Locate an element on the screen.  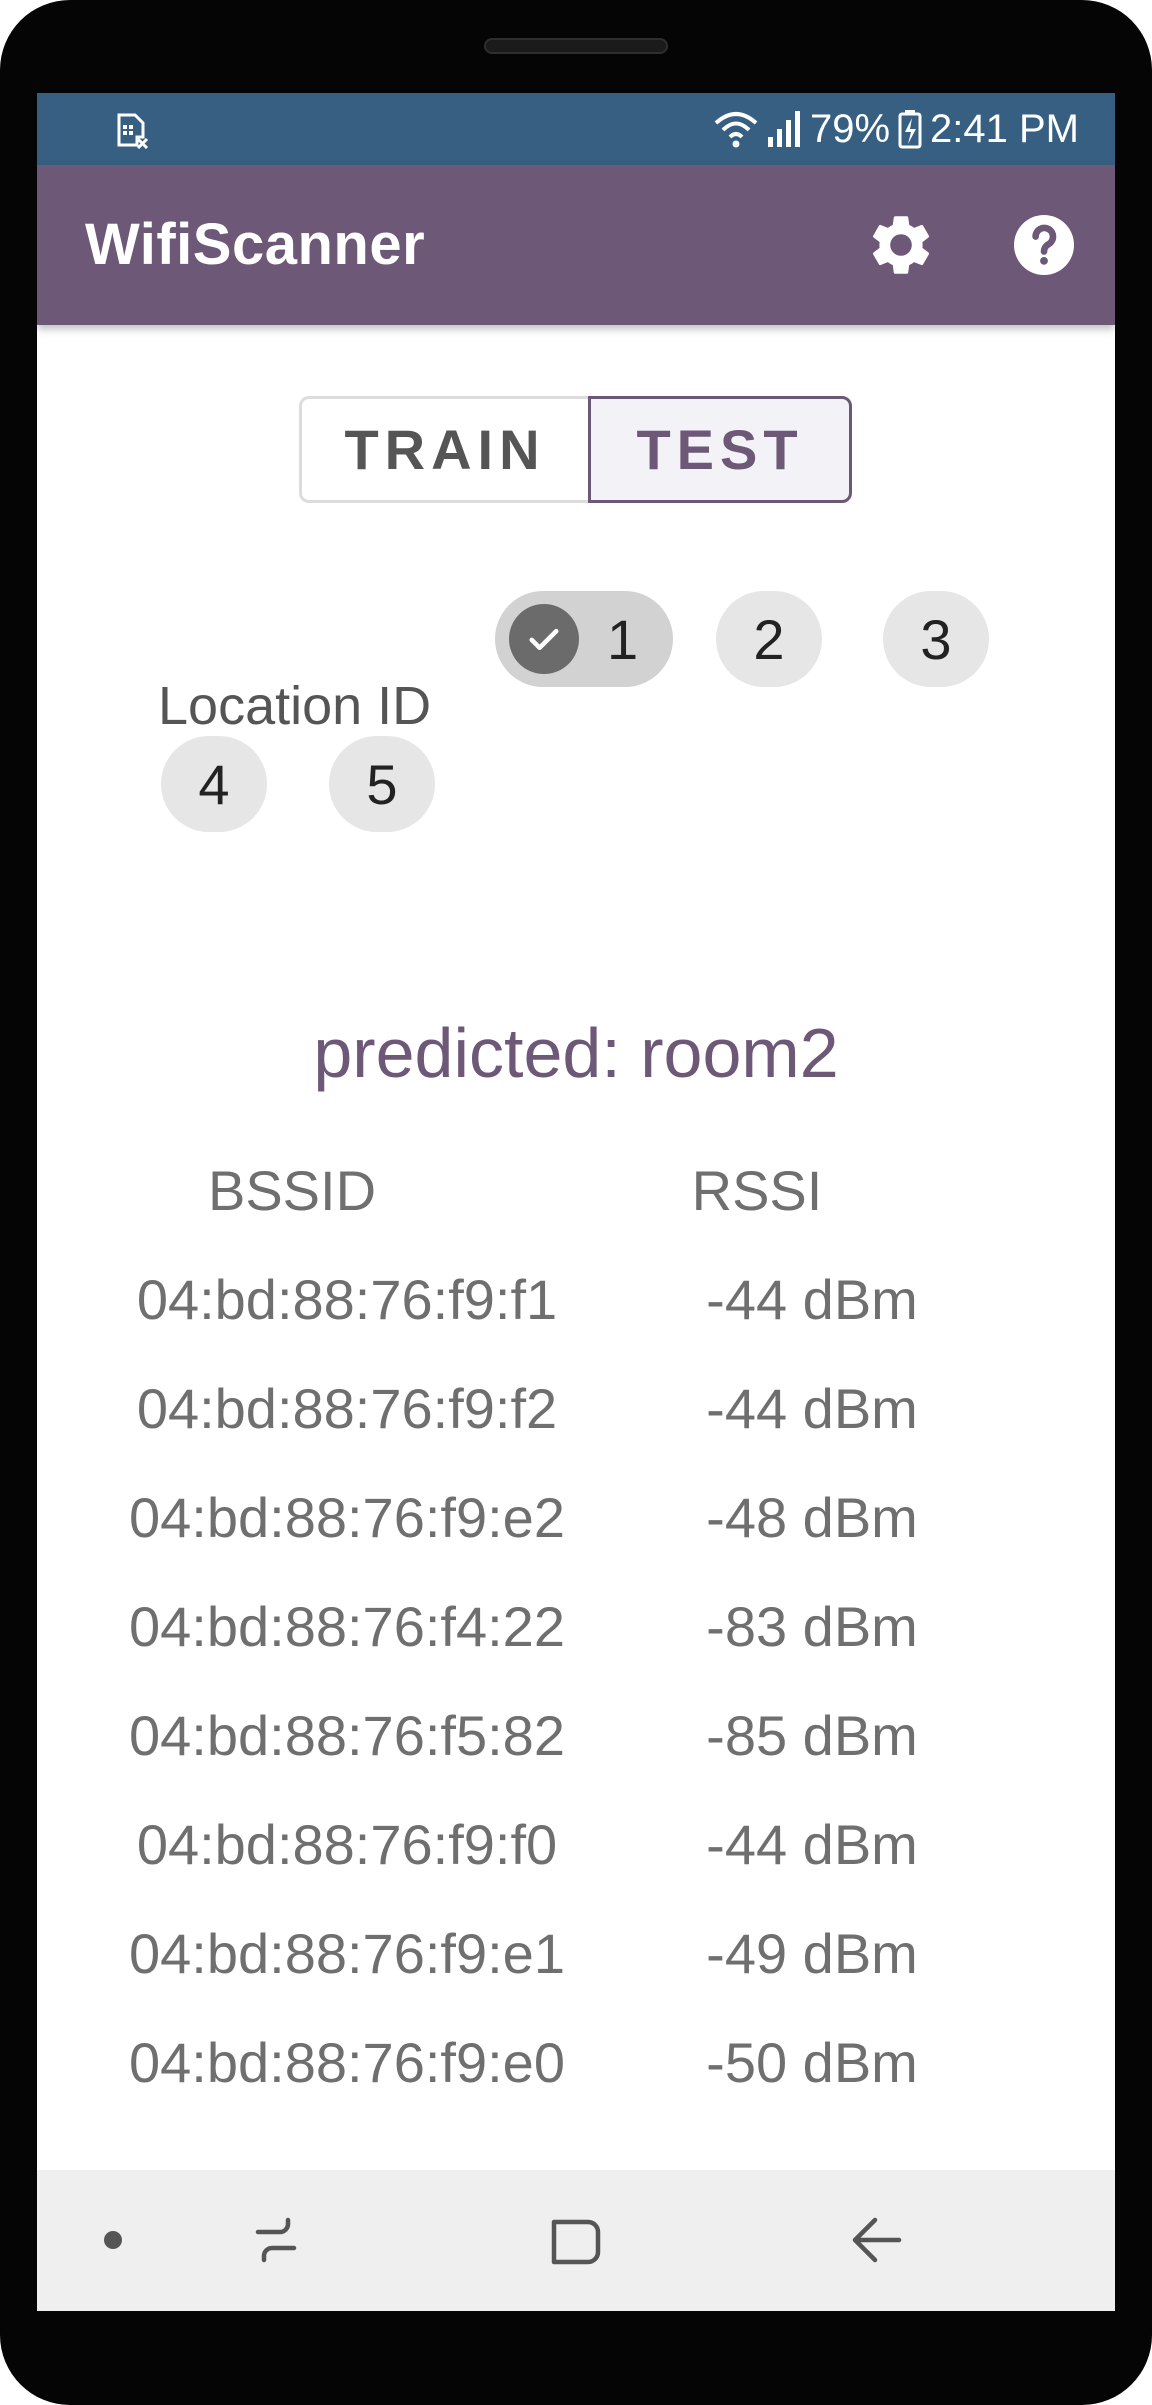
location-chip-3: 3 is located at coordinates (936, 639).